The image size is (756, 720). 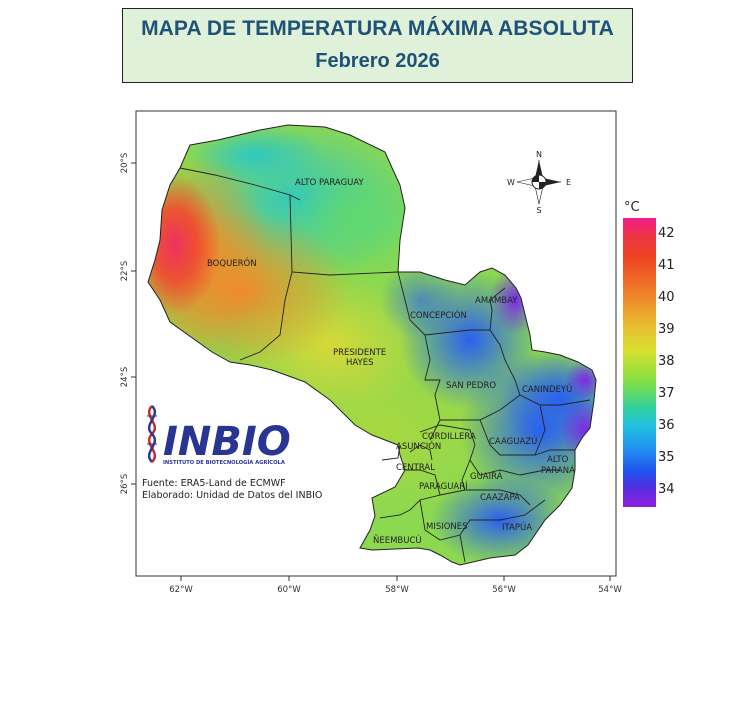 What do you see at coordinates (438, 315) in the screenshot?
I see `label-concepcion: CONCEPCIÓN` at bounding box center [438, 315].